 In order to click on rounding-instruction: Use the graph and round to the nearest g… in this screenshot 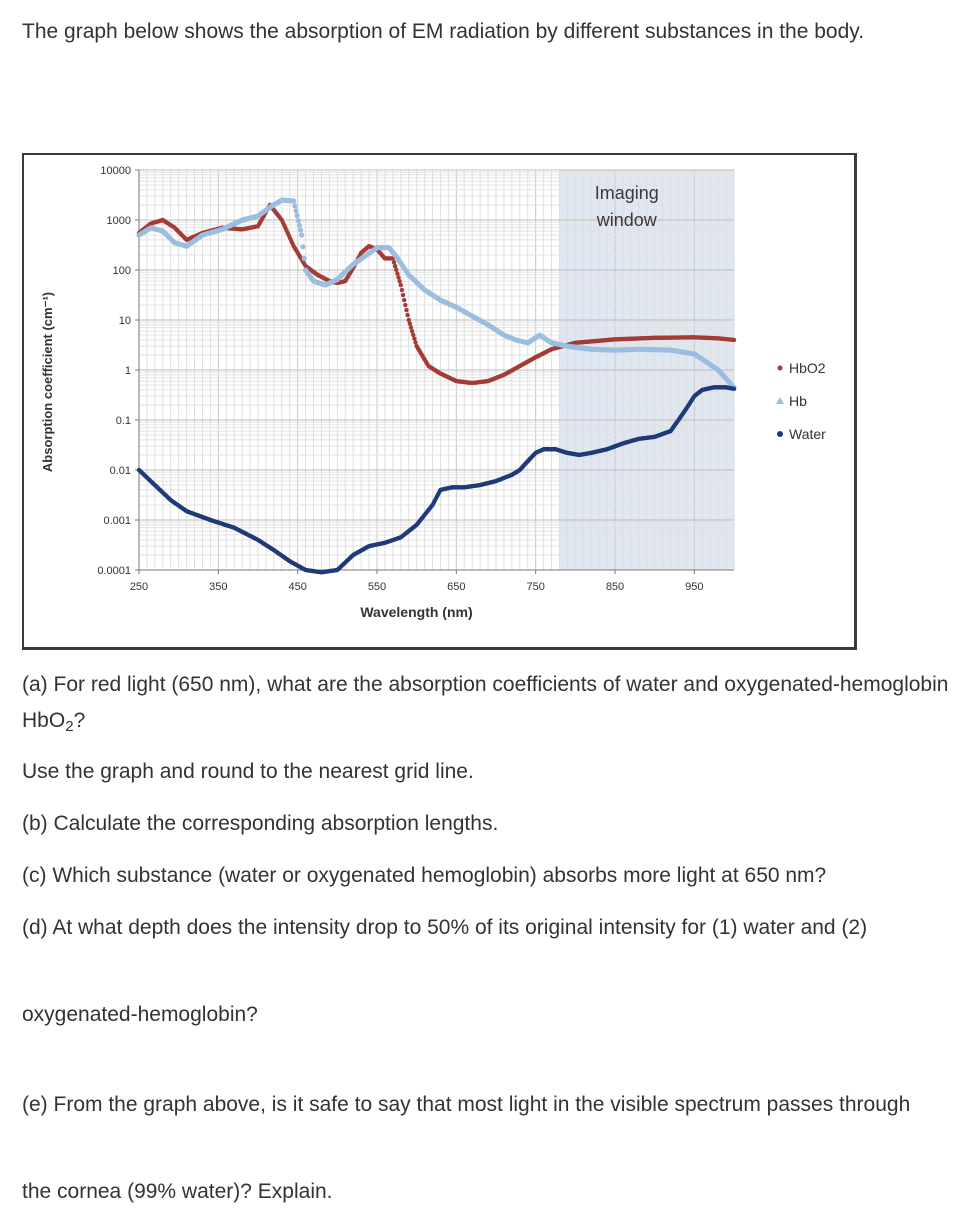, I will do `click(248, 771)`.